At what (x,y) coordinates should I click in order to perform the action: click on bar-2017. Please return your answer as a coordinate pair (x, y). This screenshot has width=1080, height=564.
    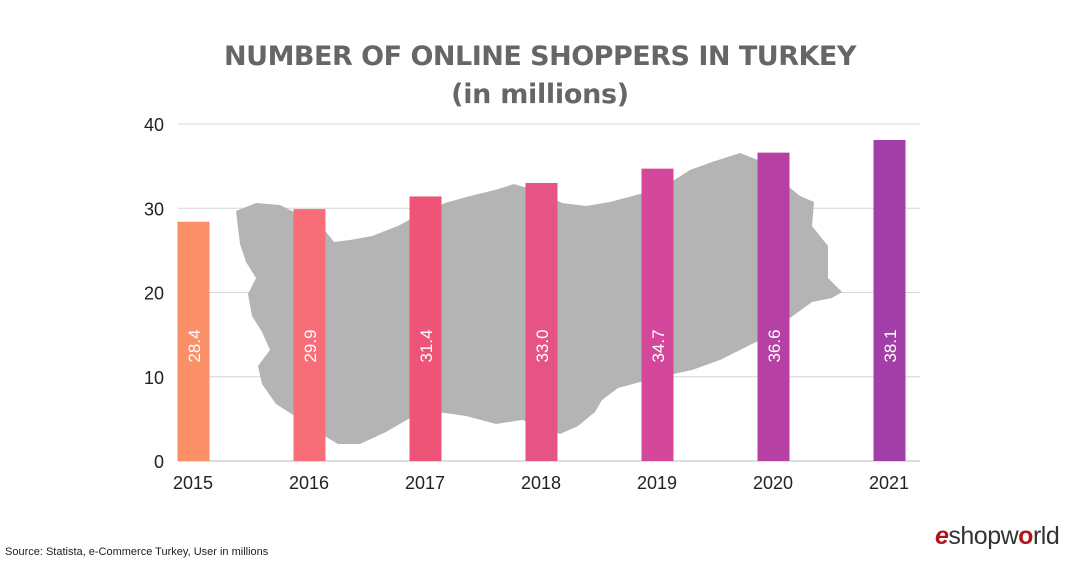
    Looking at the image, I should click on (425, 328).